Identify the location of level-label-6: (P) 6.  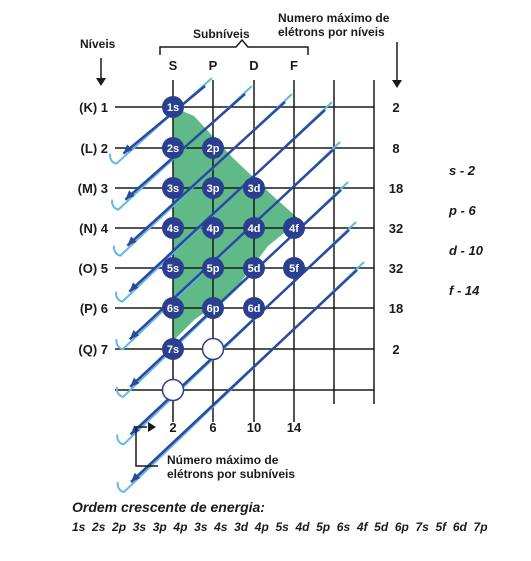
(94, 308).